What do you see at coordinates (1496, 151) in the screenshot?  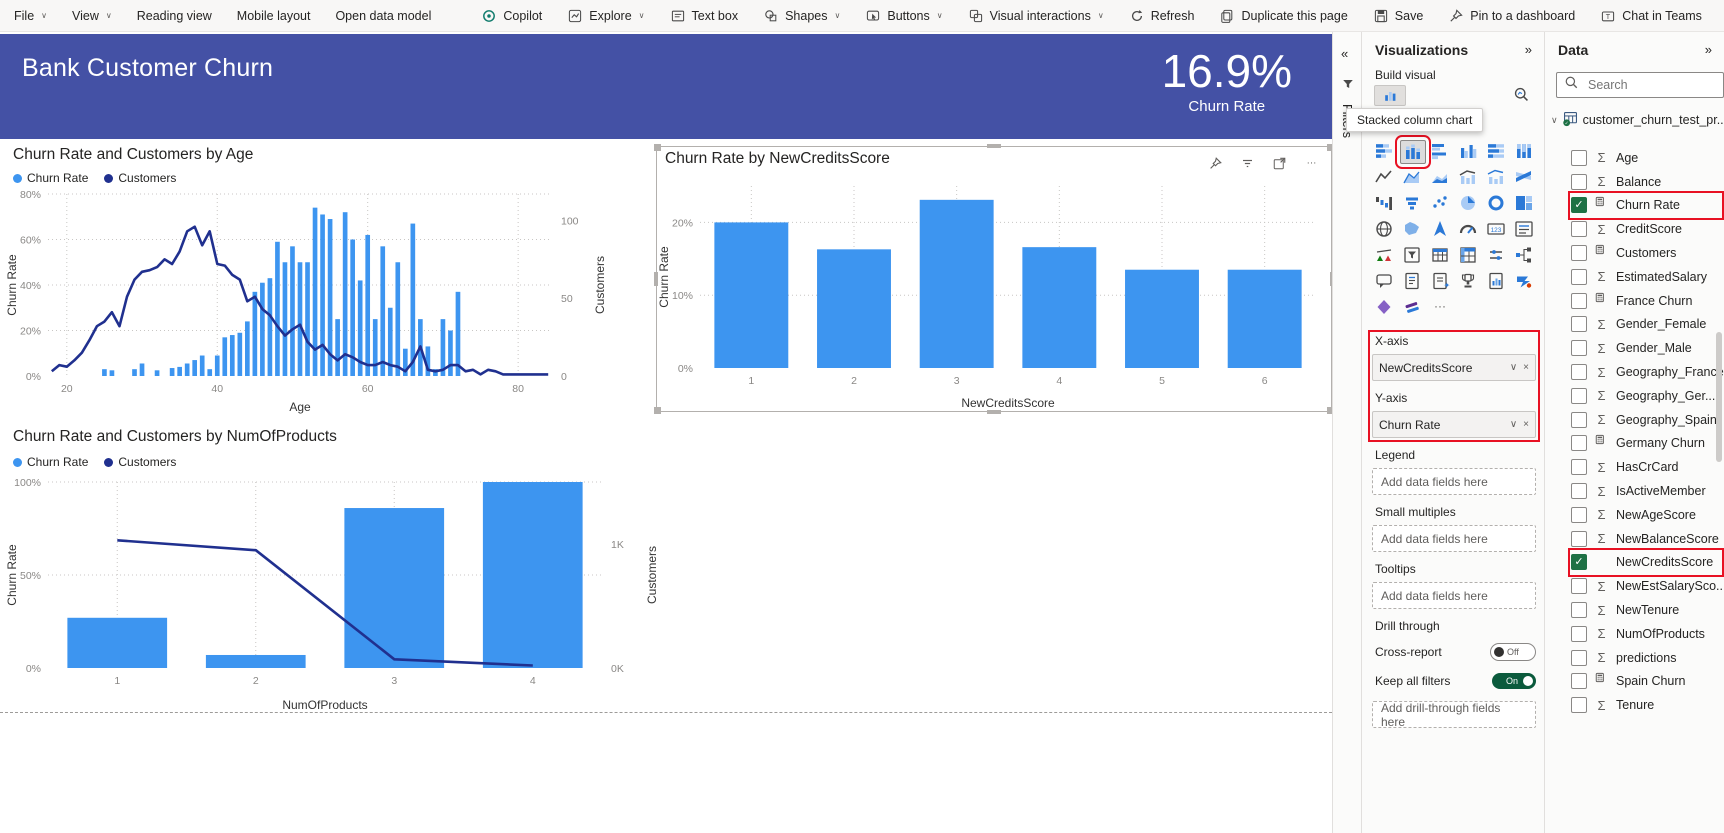 I see `visual-type-100-stacked-bar-chart-icon` at bounding box center [1496, 151].